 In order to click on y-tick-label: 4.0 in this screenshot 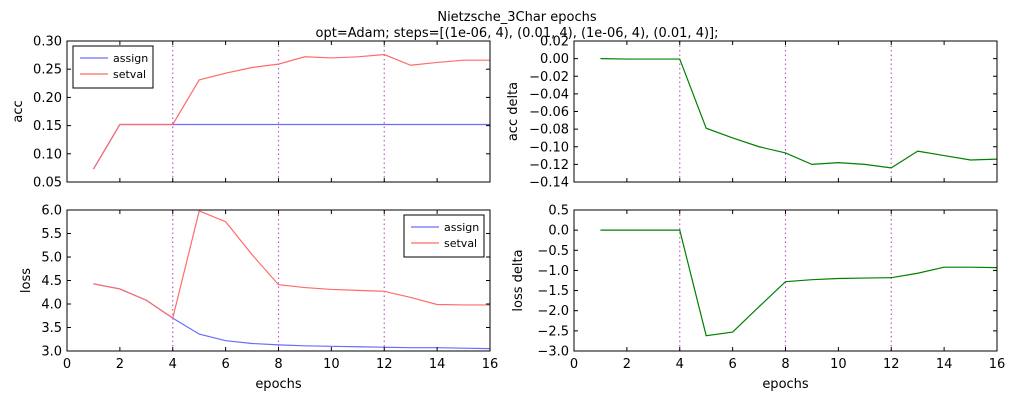, I will do `click(51, 305)`.